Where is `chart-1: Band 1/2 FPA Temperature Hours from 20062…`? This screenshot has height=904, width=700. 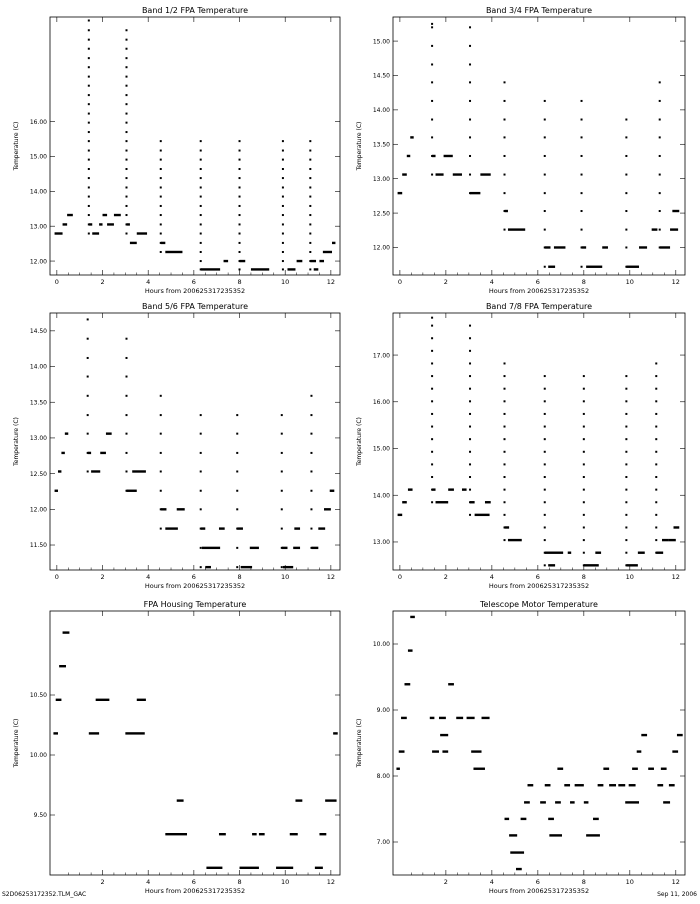
chart-1: Band 1/2 FPA Temperature Hours from 20062… is located at coordinates (177, 150).